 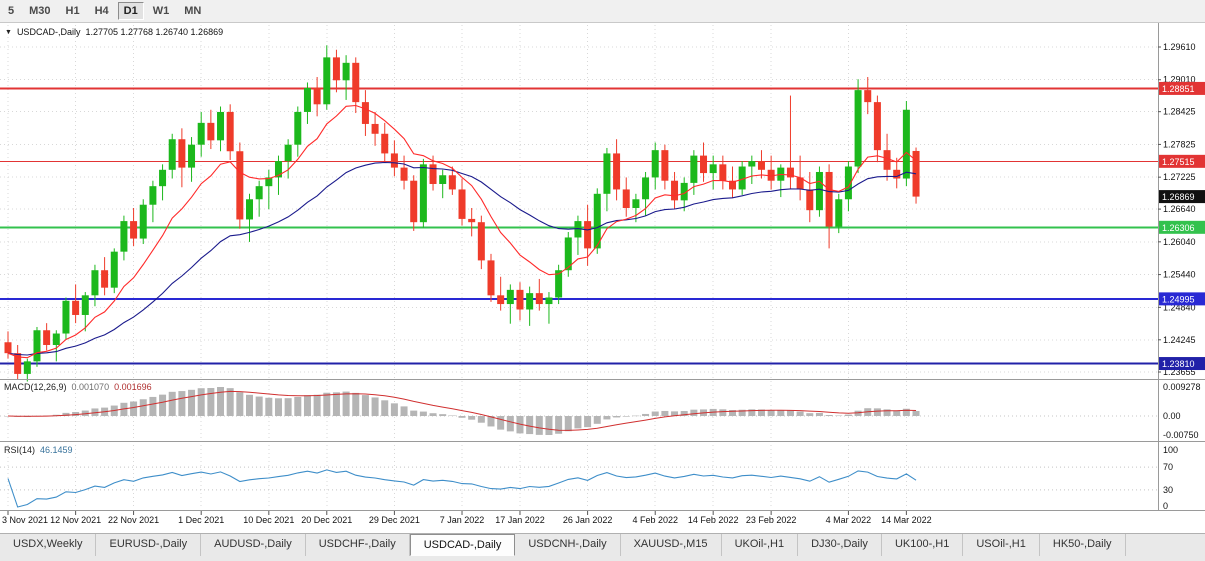 What do you see at coordinates (840, 545) in the screenshot?
I see `chart-tab-dj30-daily: DJ30-,Daily` at bounding box center [840, 545].